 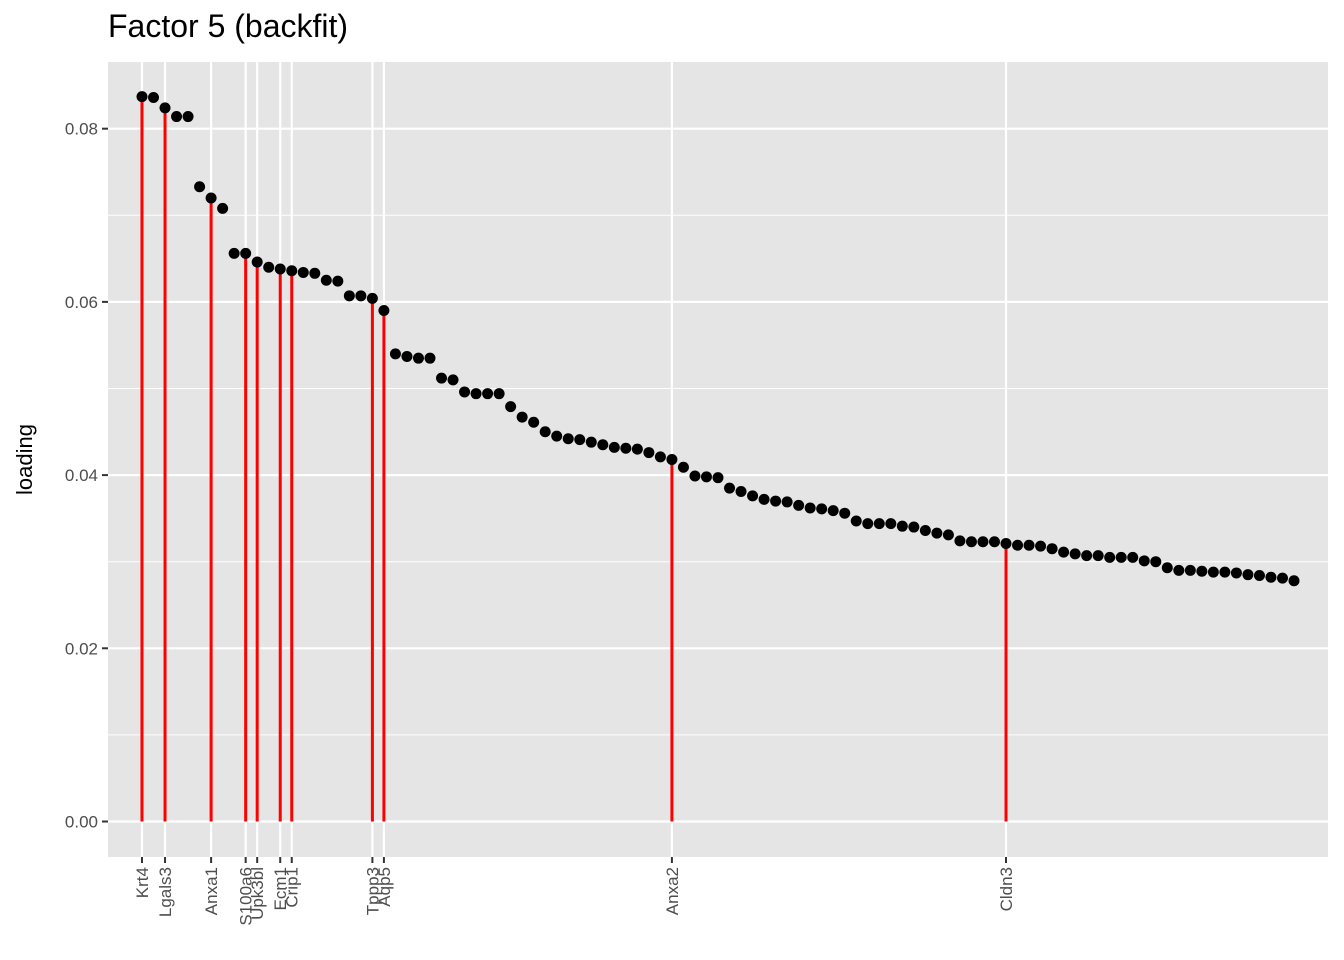 What do you see at coordinates (24, 459) in the screenshot?
I see `y-axis-title: loading` at bounding box center [24, 459].